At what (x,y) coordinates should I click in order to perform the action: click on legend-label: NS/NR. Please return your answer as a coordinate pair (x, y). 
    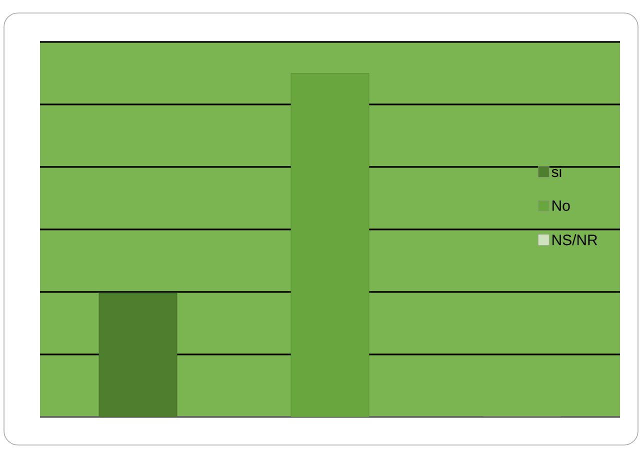
    Looking at the image, I should click on (575, 240).